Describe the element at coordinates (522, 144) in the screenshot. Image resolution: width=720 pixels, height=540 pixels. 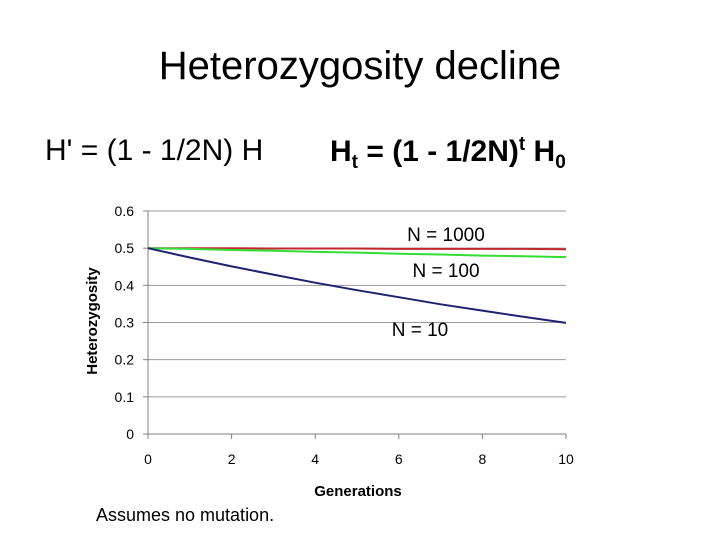
I see `formula-t-exponent: t` at that location.